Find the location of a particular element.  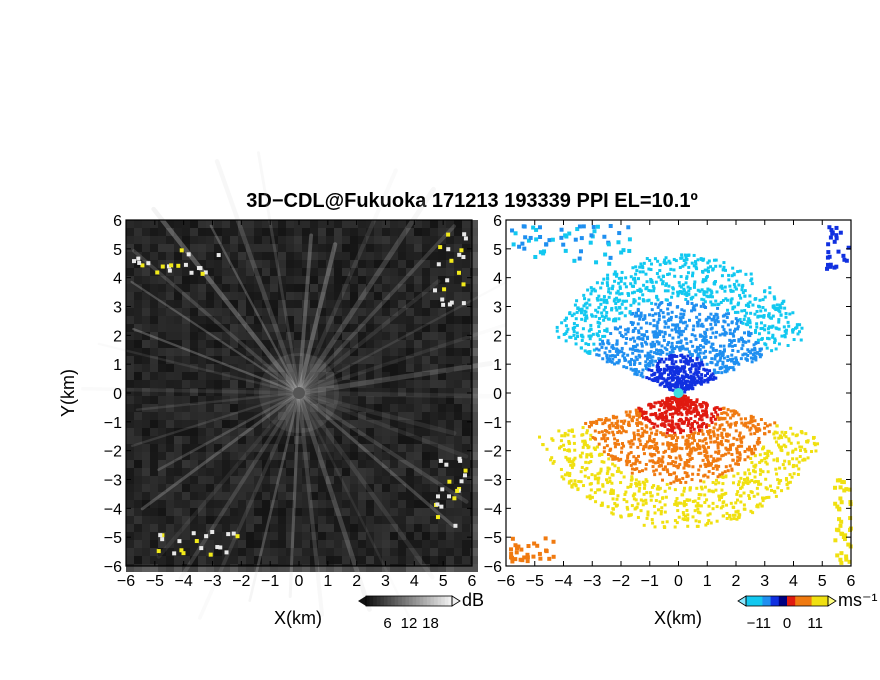

reflectivity-beam is located at coordinates (216, 419).